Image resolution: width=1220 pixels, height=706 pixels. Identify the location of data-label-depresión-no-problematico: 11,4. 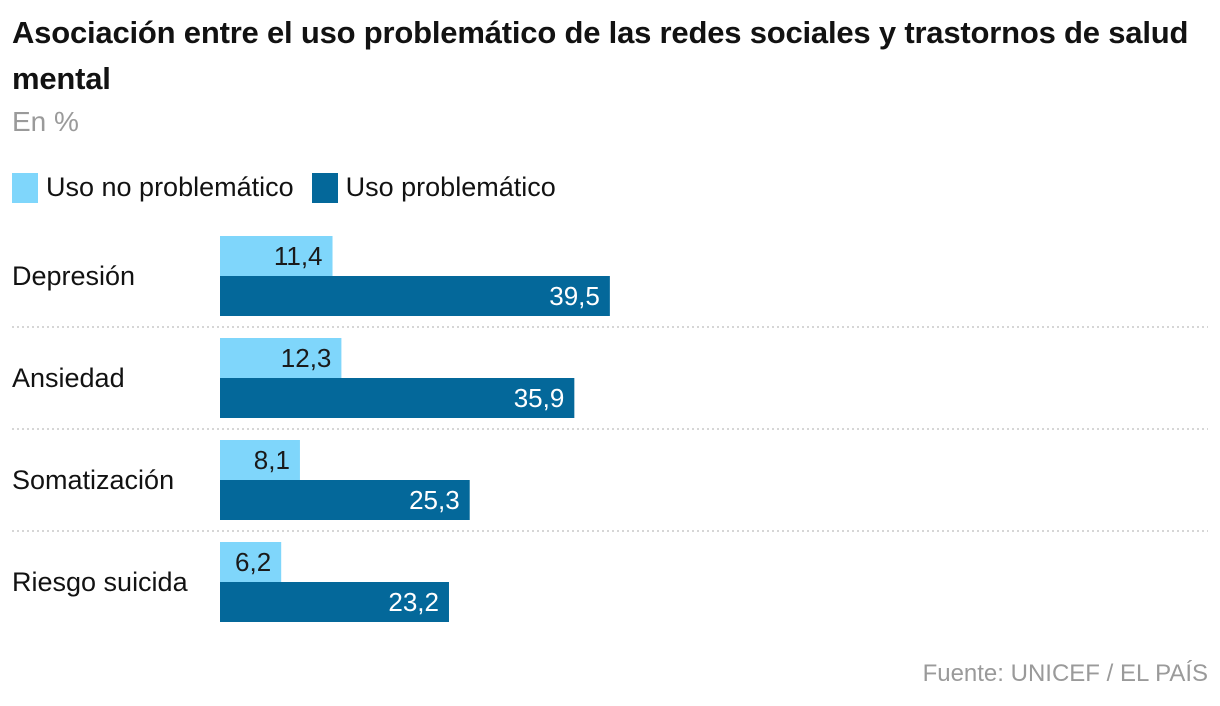
(298, 256).